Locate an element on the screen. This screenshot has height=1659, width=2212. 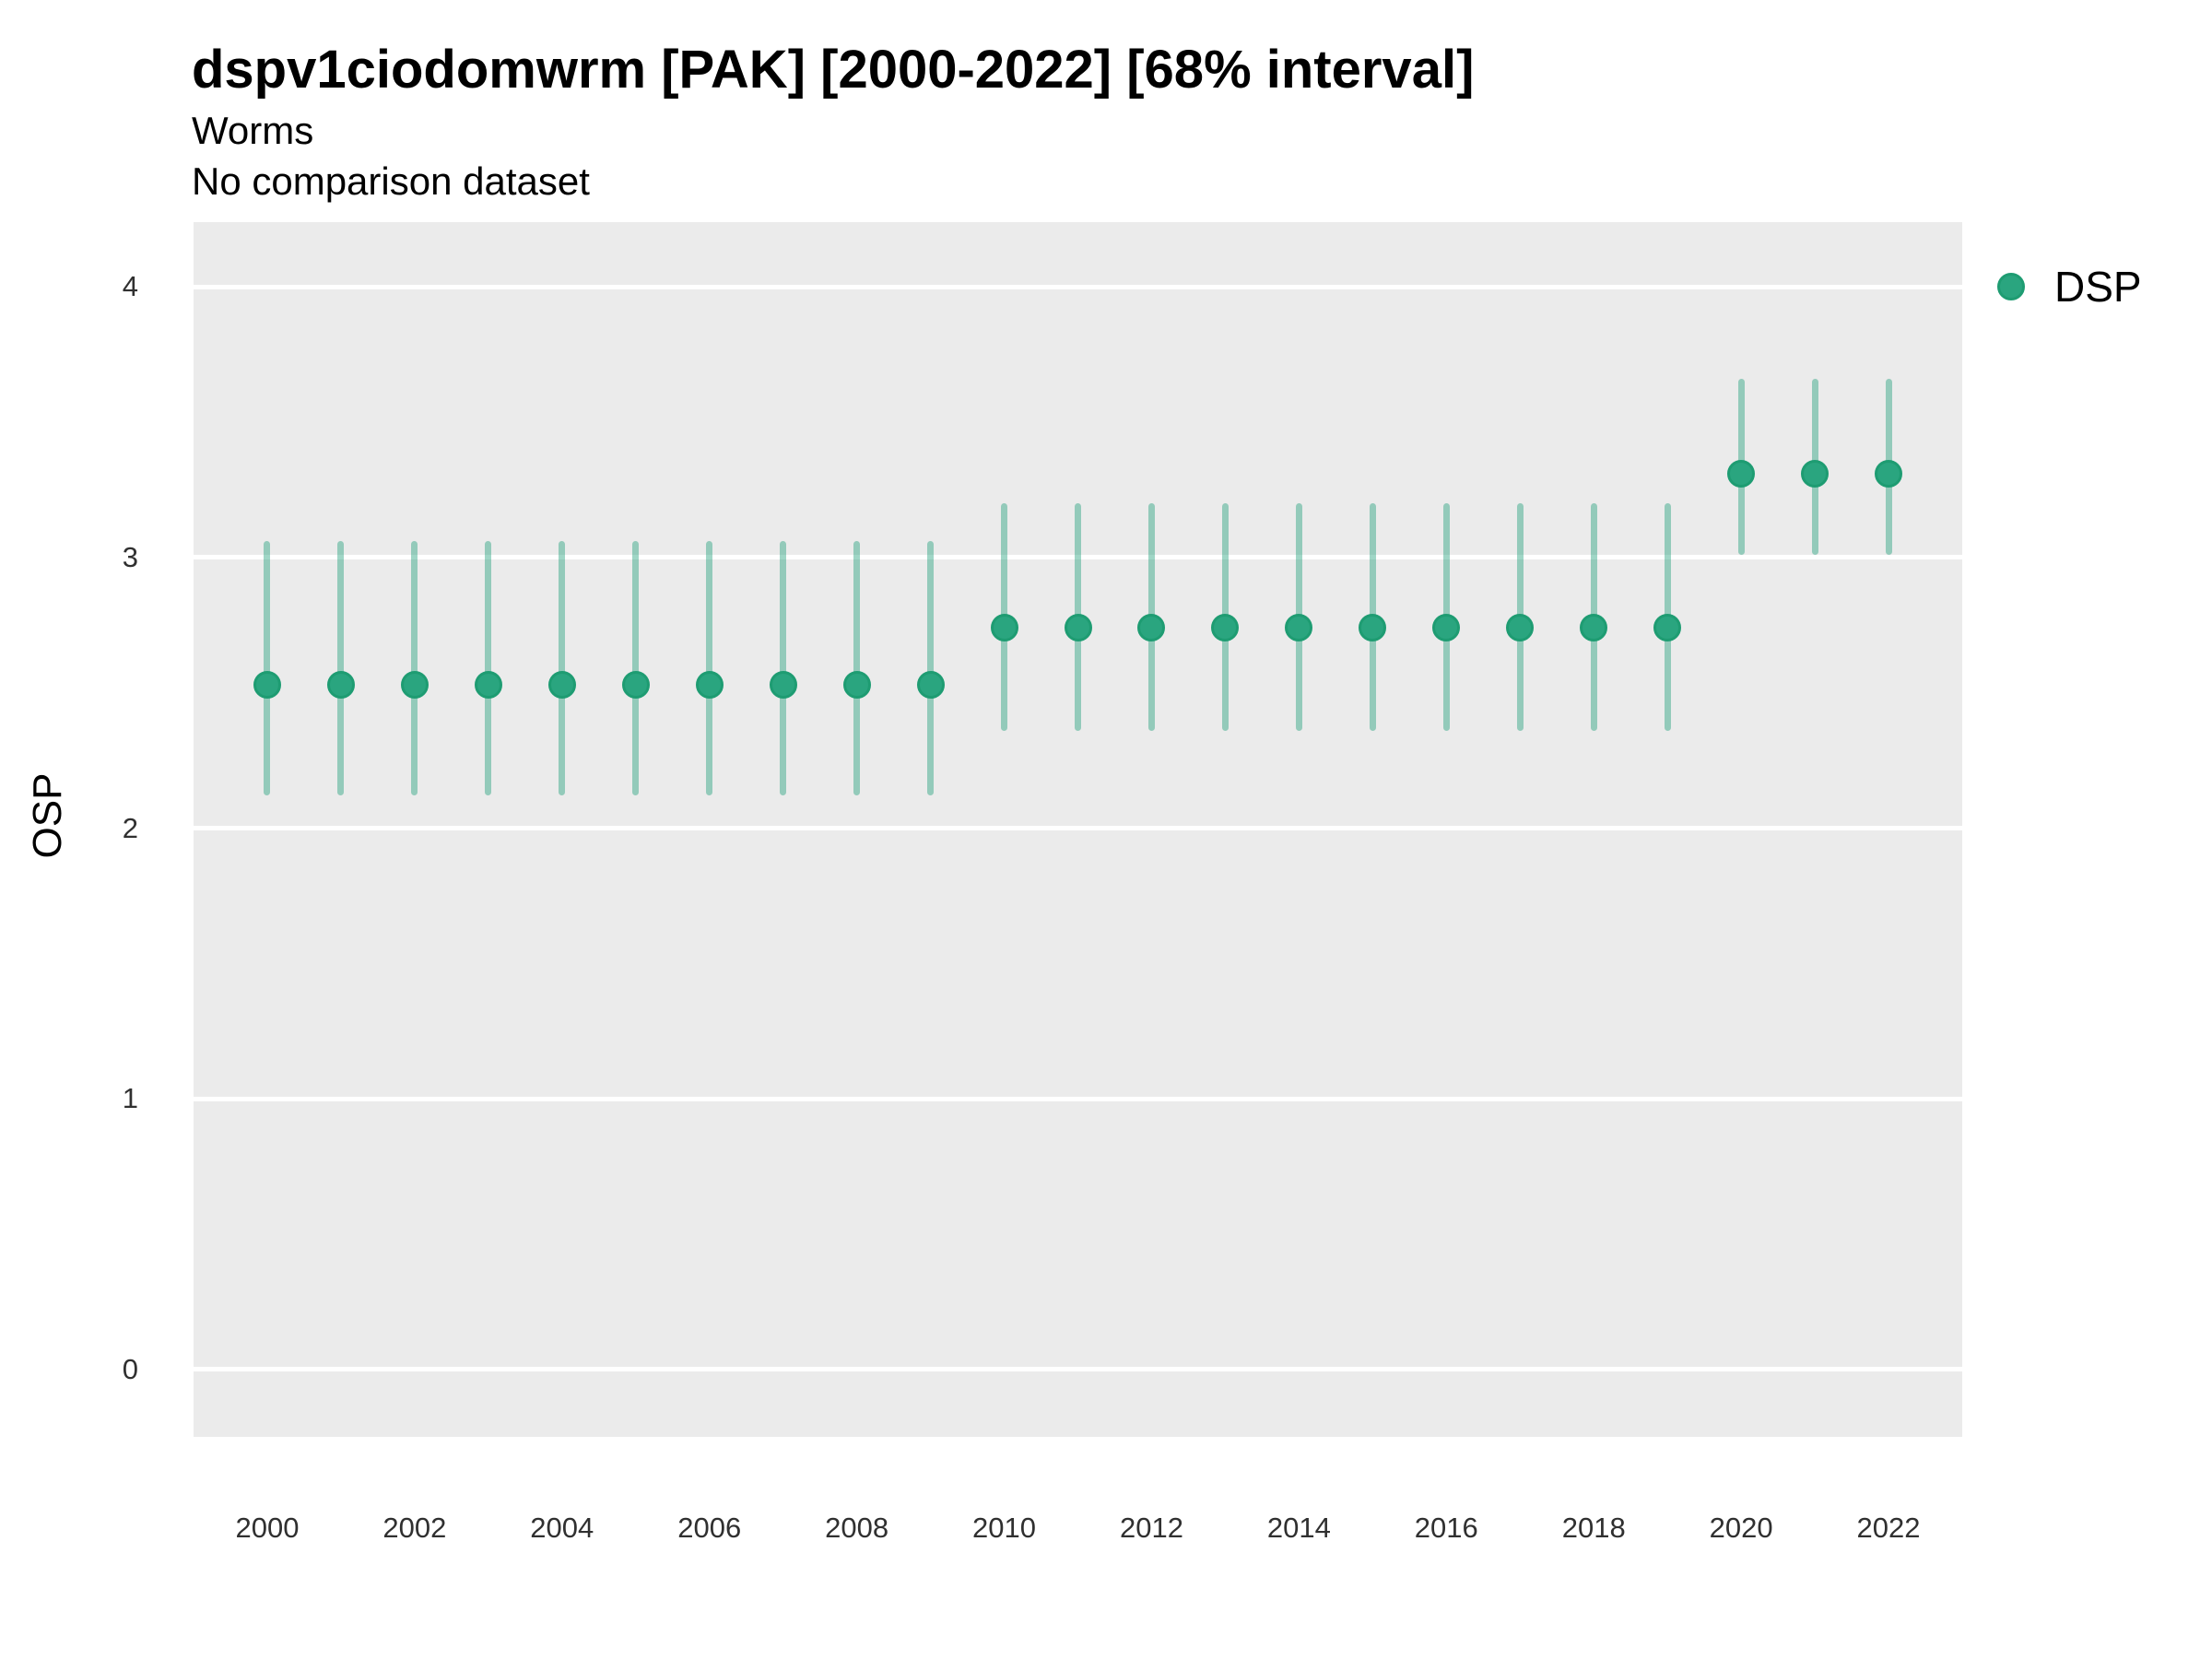
x-tick-label-2016: 2016 is located at coordinates (1446, 1528).